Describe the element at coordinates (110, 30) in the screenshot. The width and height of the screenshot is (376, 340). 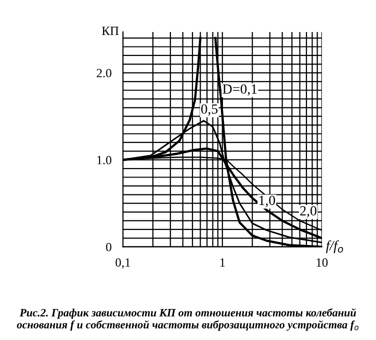
I see `y-axis-title: КП` at that location.